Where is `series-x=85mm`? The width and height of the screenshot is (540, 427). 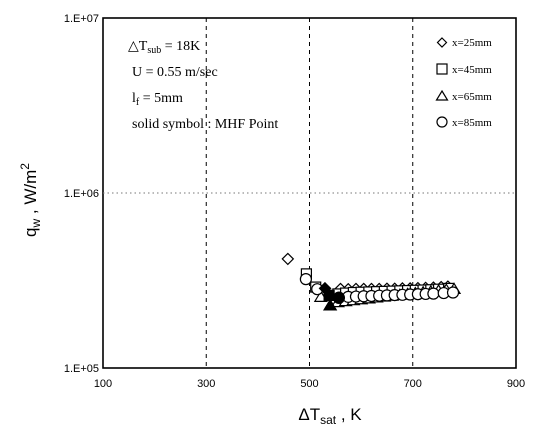 series-x=85mm is located at coordinates (379, 288).